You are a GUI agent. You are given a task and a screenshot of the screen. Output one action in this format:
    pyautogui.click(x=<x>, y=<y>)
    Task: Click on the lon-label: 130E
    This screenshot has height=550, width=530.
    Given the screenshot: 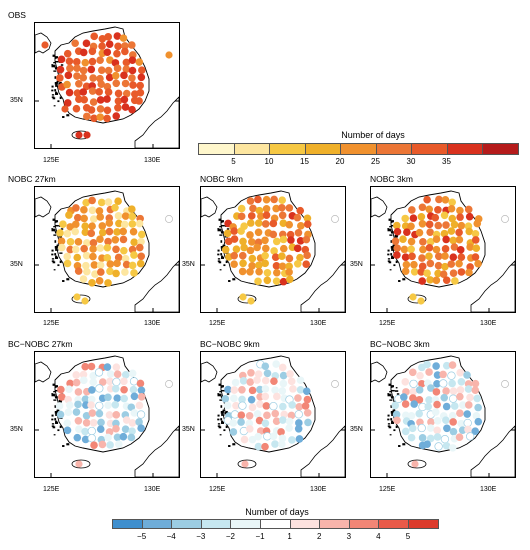 What is the action you would take?
    pyautogui.click(x=318, y=323)
    